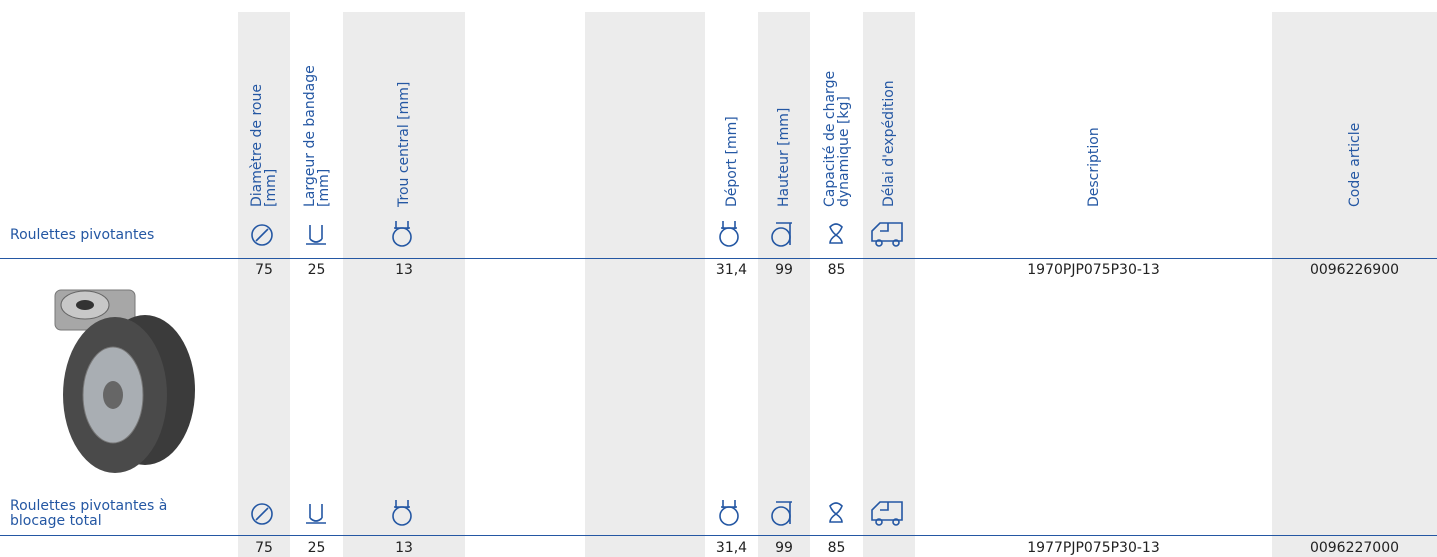  Describe the element at coordinates (1093, 270) in the screenshot. I see `table-cell: 1970PJP075P30-13` at that location.